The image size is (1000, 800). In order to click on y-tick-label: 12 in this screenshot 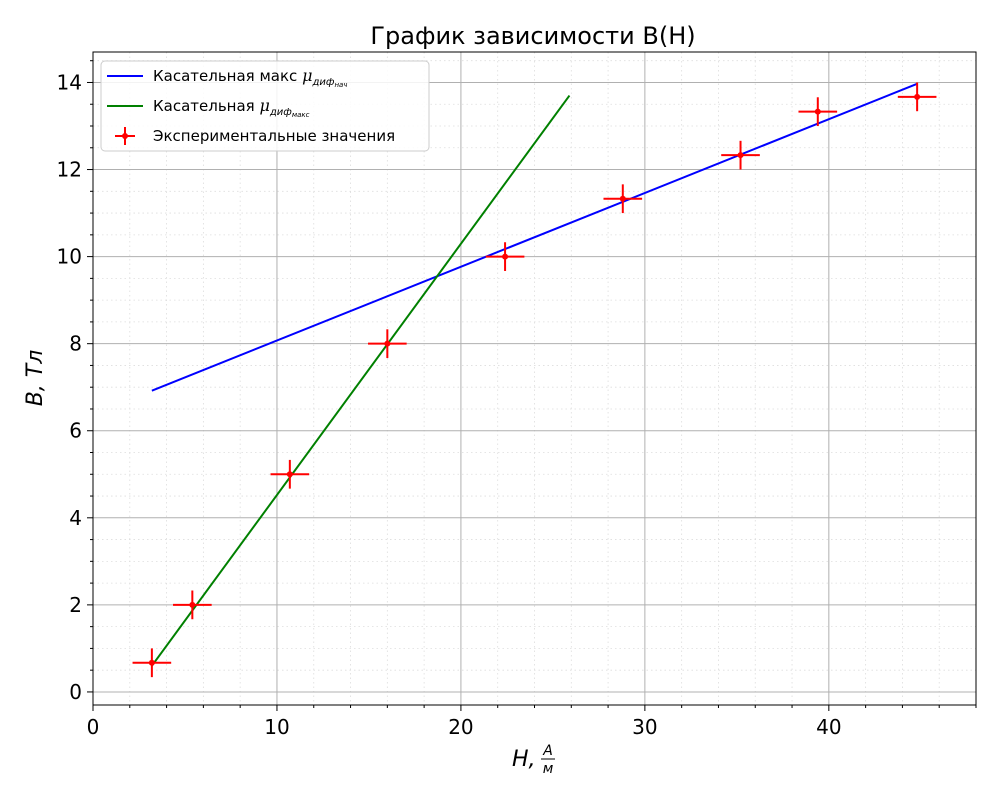, I will do `click(69, 170)`.